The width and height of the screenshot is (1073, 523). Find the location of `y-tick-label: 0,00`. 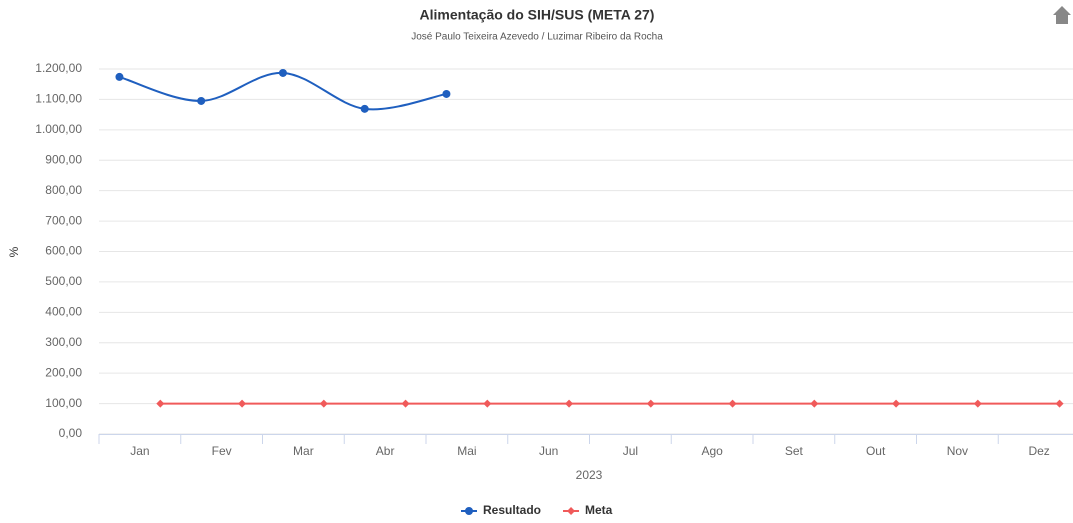

y-tick-label: 0,00 is located at coordinates (71, 433).